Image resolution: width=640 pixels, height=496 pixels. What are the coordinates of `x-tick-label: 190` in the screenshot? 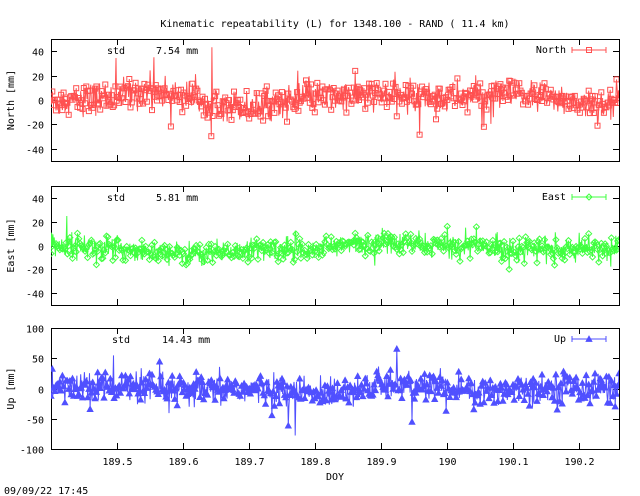 It's located at (447, 462).